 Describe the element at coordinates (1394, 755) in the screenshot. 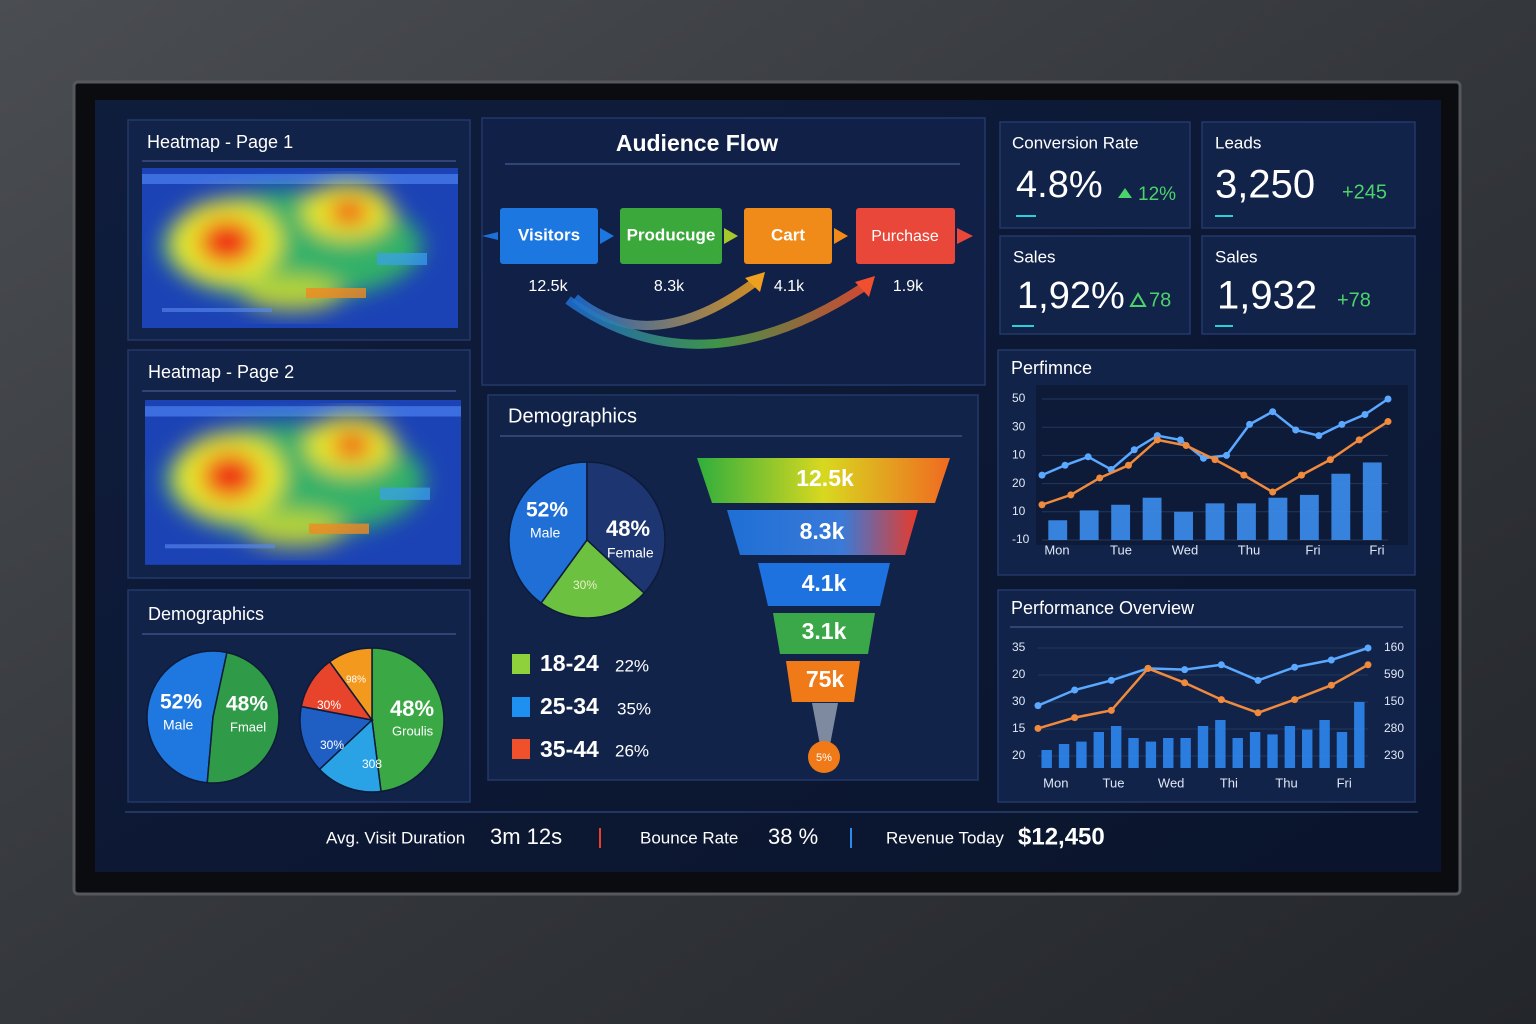

I see `y2-tick-label: 230` at that location.